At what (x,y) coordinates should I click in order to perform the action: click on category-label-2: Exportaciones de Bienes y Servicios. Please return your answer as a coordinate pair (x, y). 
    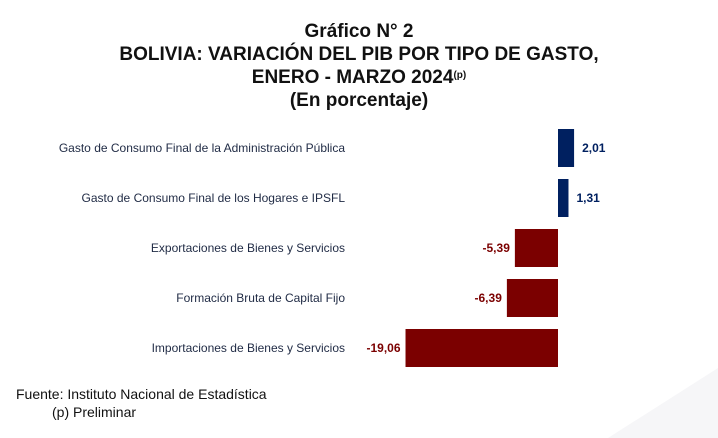
    Looking at the image, I should click on (248, 248).